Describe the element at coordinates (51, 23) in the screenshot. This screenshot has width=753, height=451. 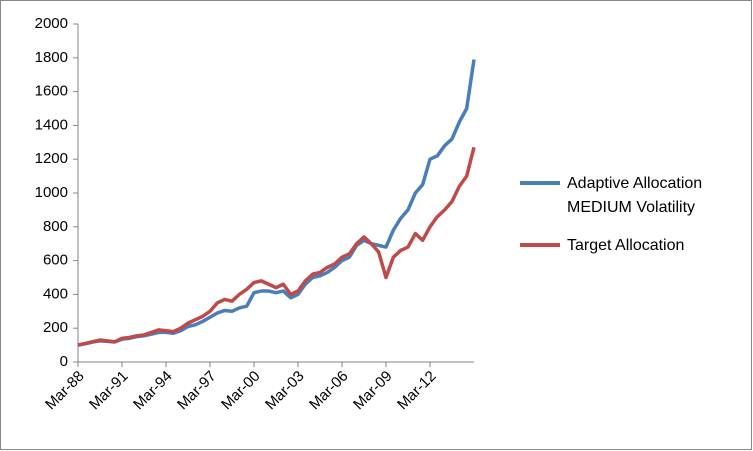
I see `y-tick-label: 2000` at that location.